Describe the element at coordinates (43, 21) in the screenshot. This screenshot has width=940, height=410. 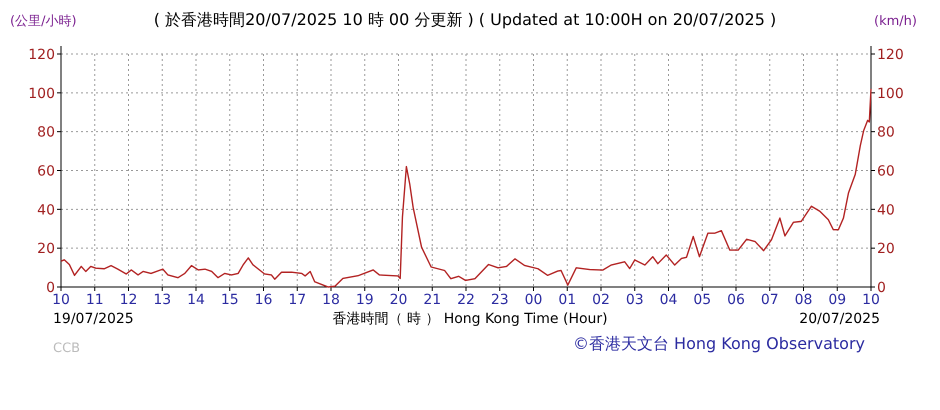
I see `ylabel: (公里/小時)` at that location.